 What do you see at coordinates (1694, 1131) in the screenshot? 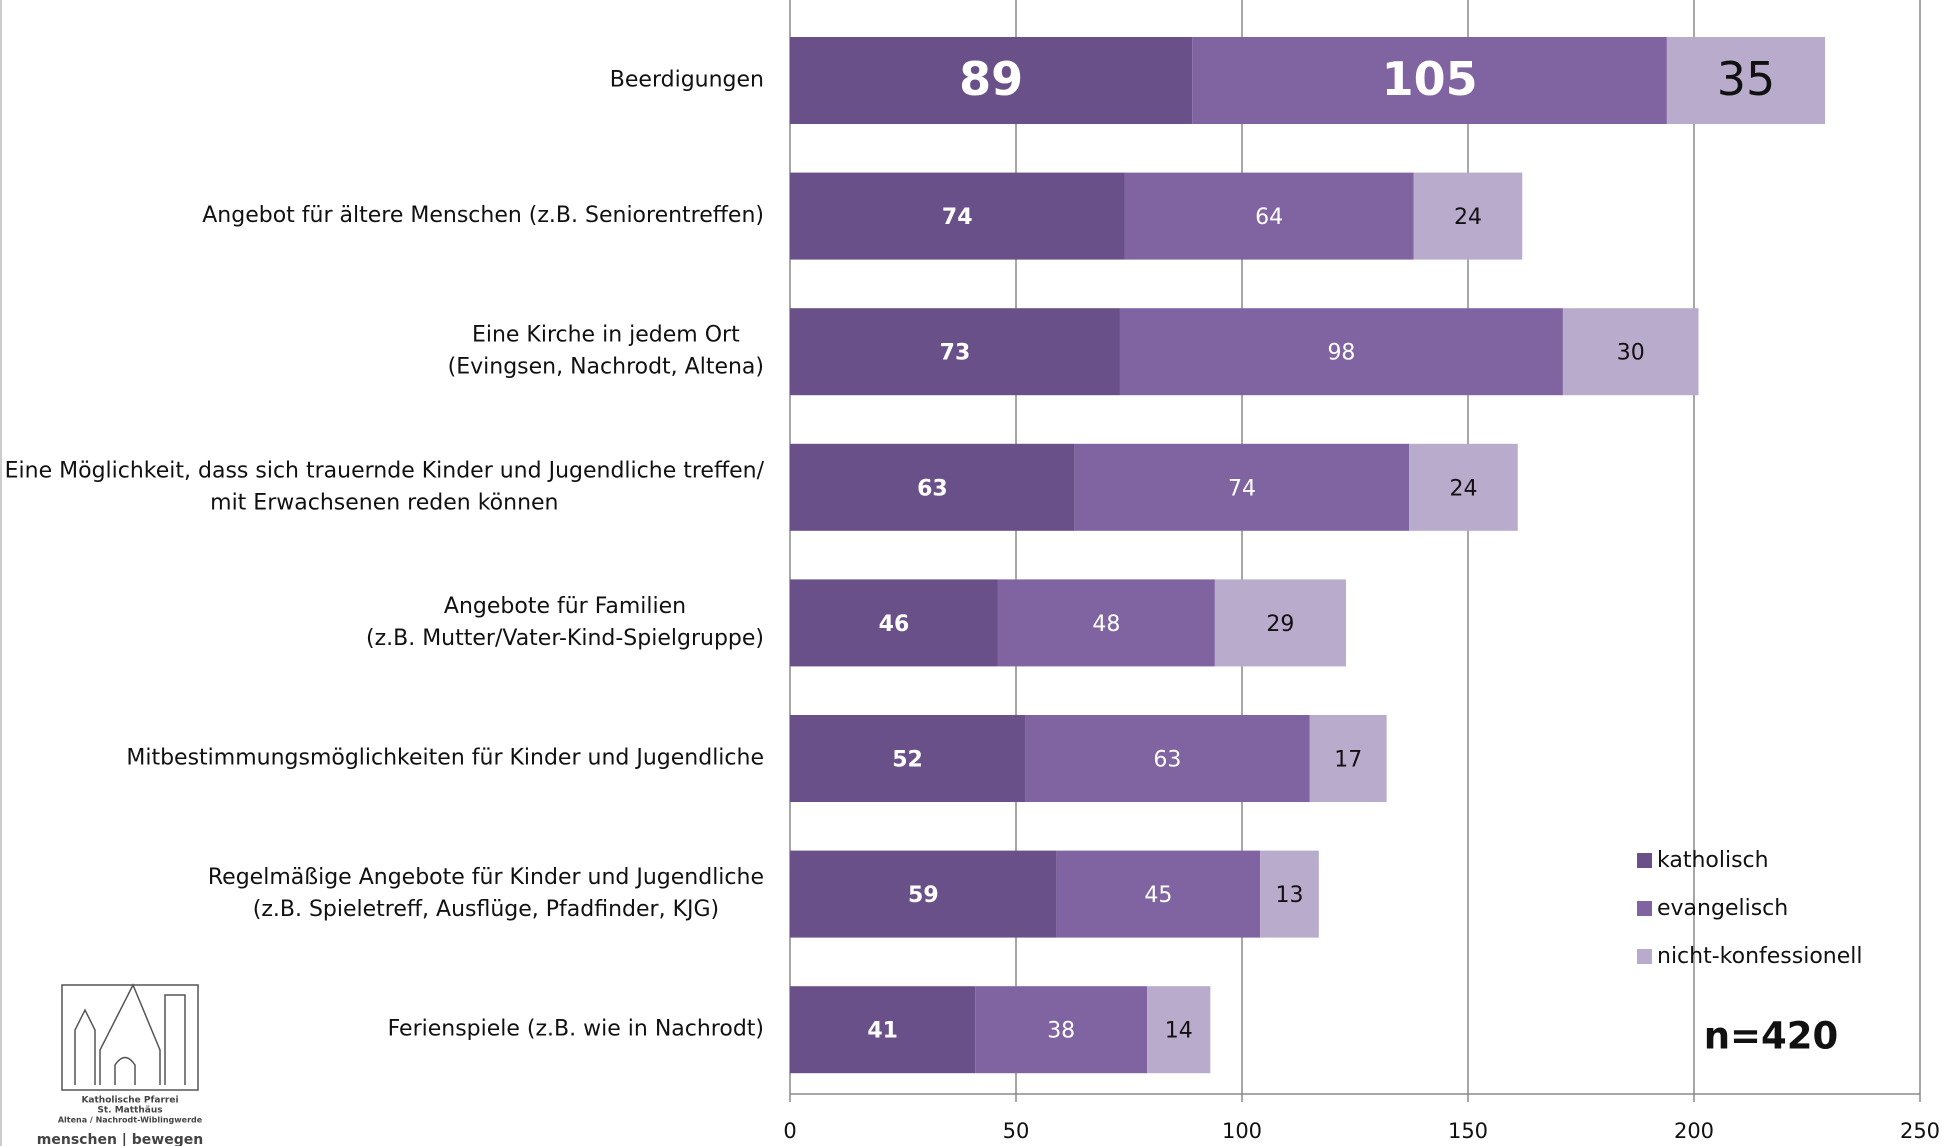
I see `x-tick-label: 200` at bounding box center [1694, 1131].